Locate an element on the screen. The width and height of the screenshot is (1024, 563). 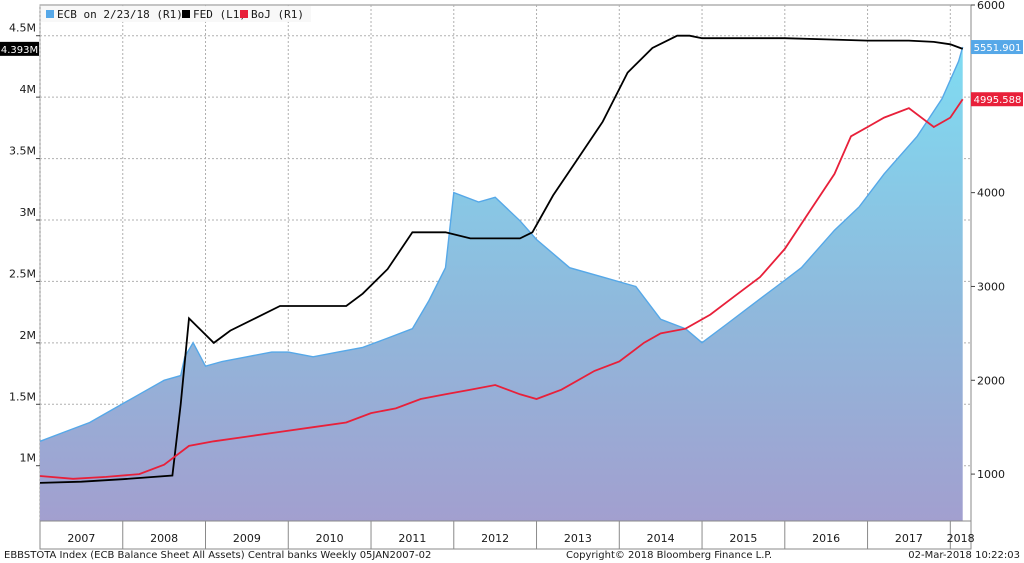
right-tick-label: 2000 is located at coordinates (991, 380).